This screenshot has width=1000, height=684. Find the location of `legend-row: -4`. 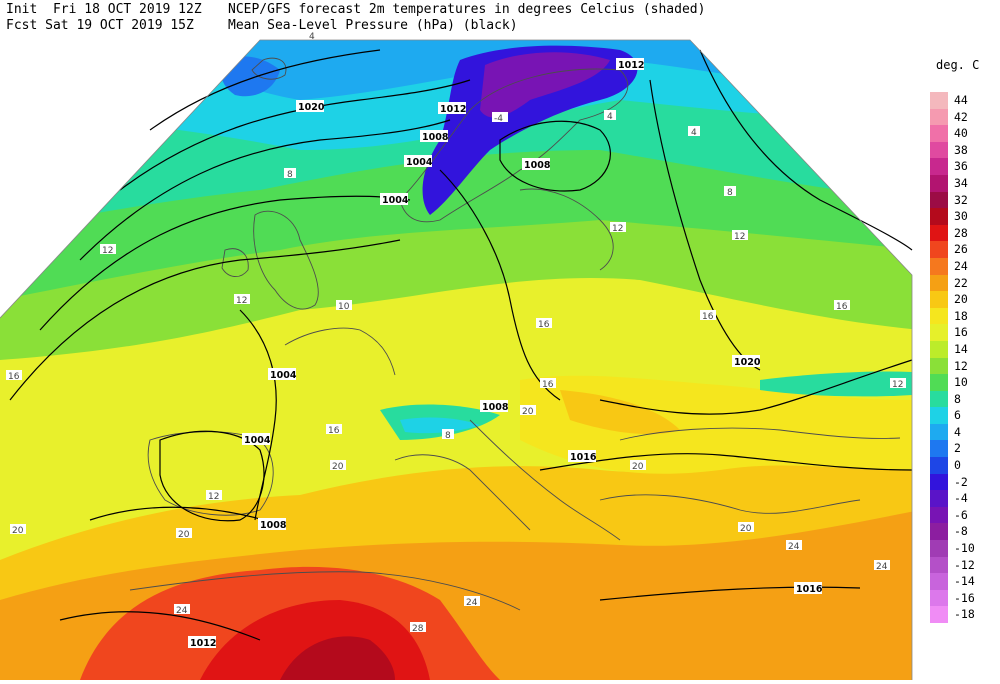

legend-row: -4 is located at coordinates (960, 498).